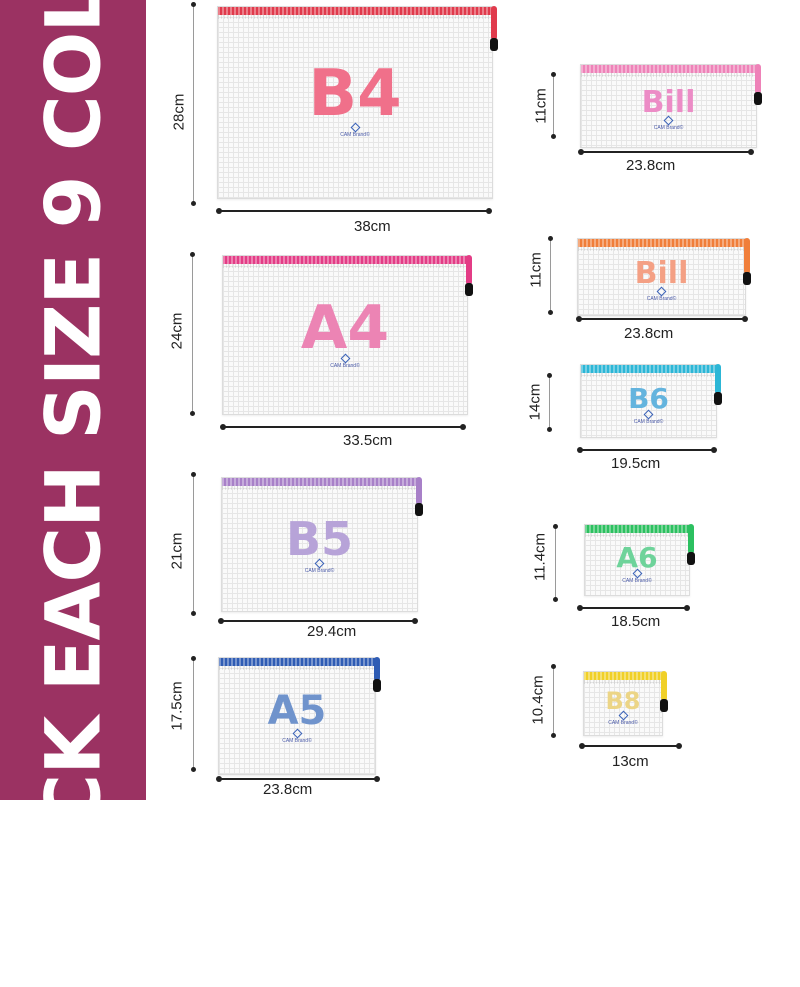 Image resolution: width=800 pixels, height=987 pixels. I want to click on pouch-size-label: B4, so click(355, 94).